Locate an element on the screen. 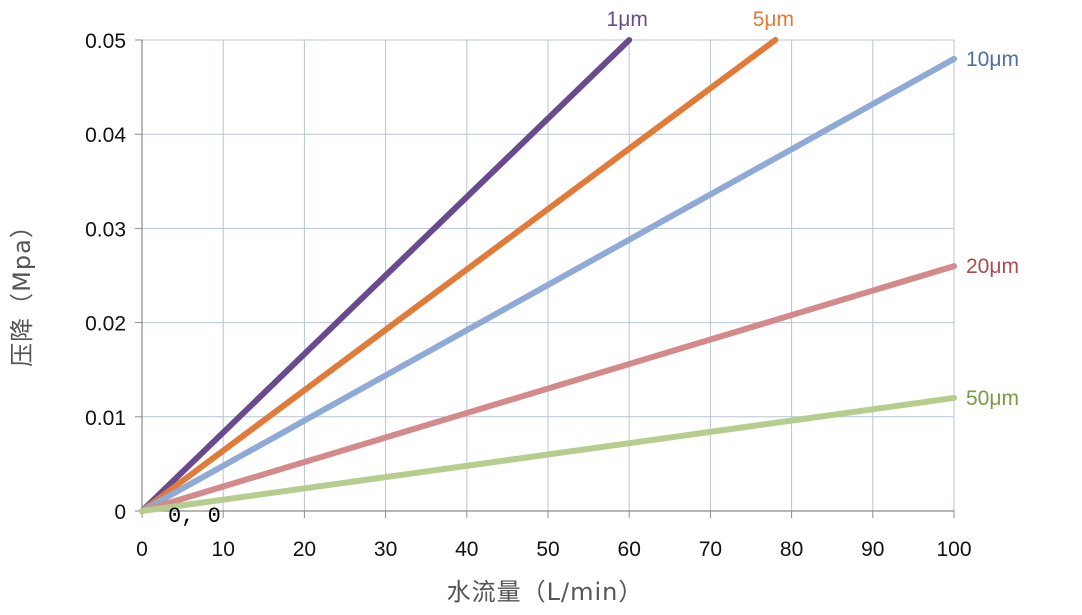  x-tick-label: 0 is located at coordinates (142, 549).